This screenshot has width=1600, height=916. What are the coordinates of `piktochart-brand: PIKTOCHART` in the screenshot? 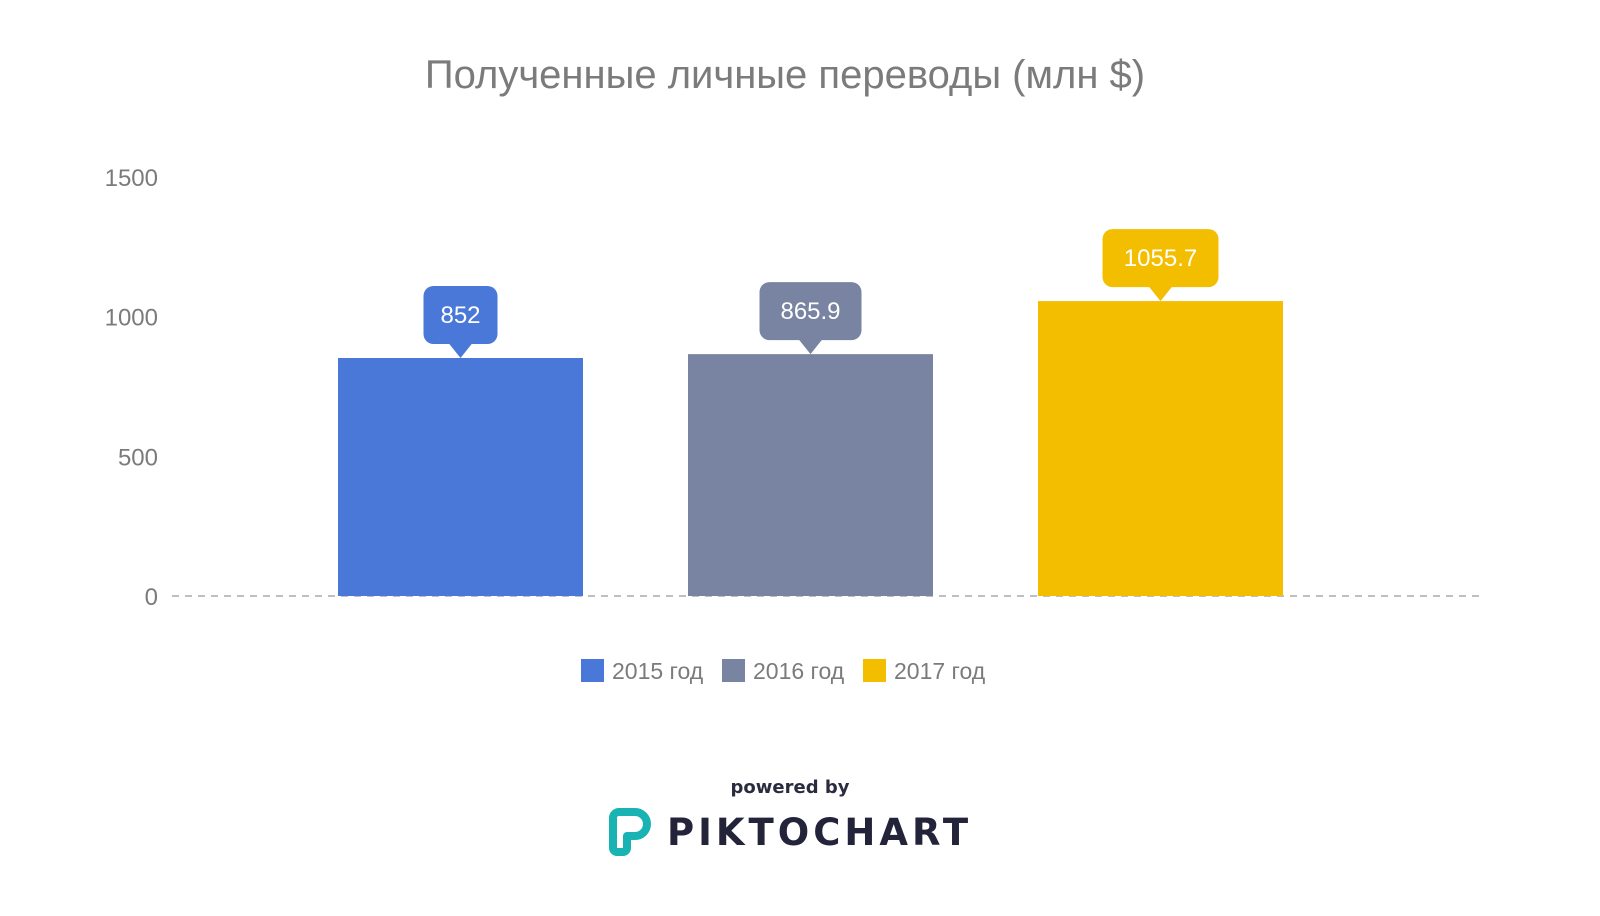 It's located at (820, 832).